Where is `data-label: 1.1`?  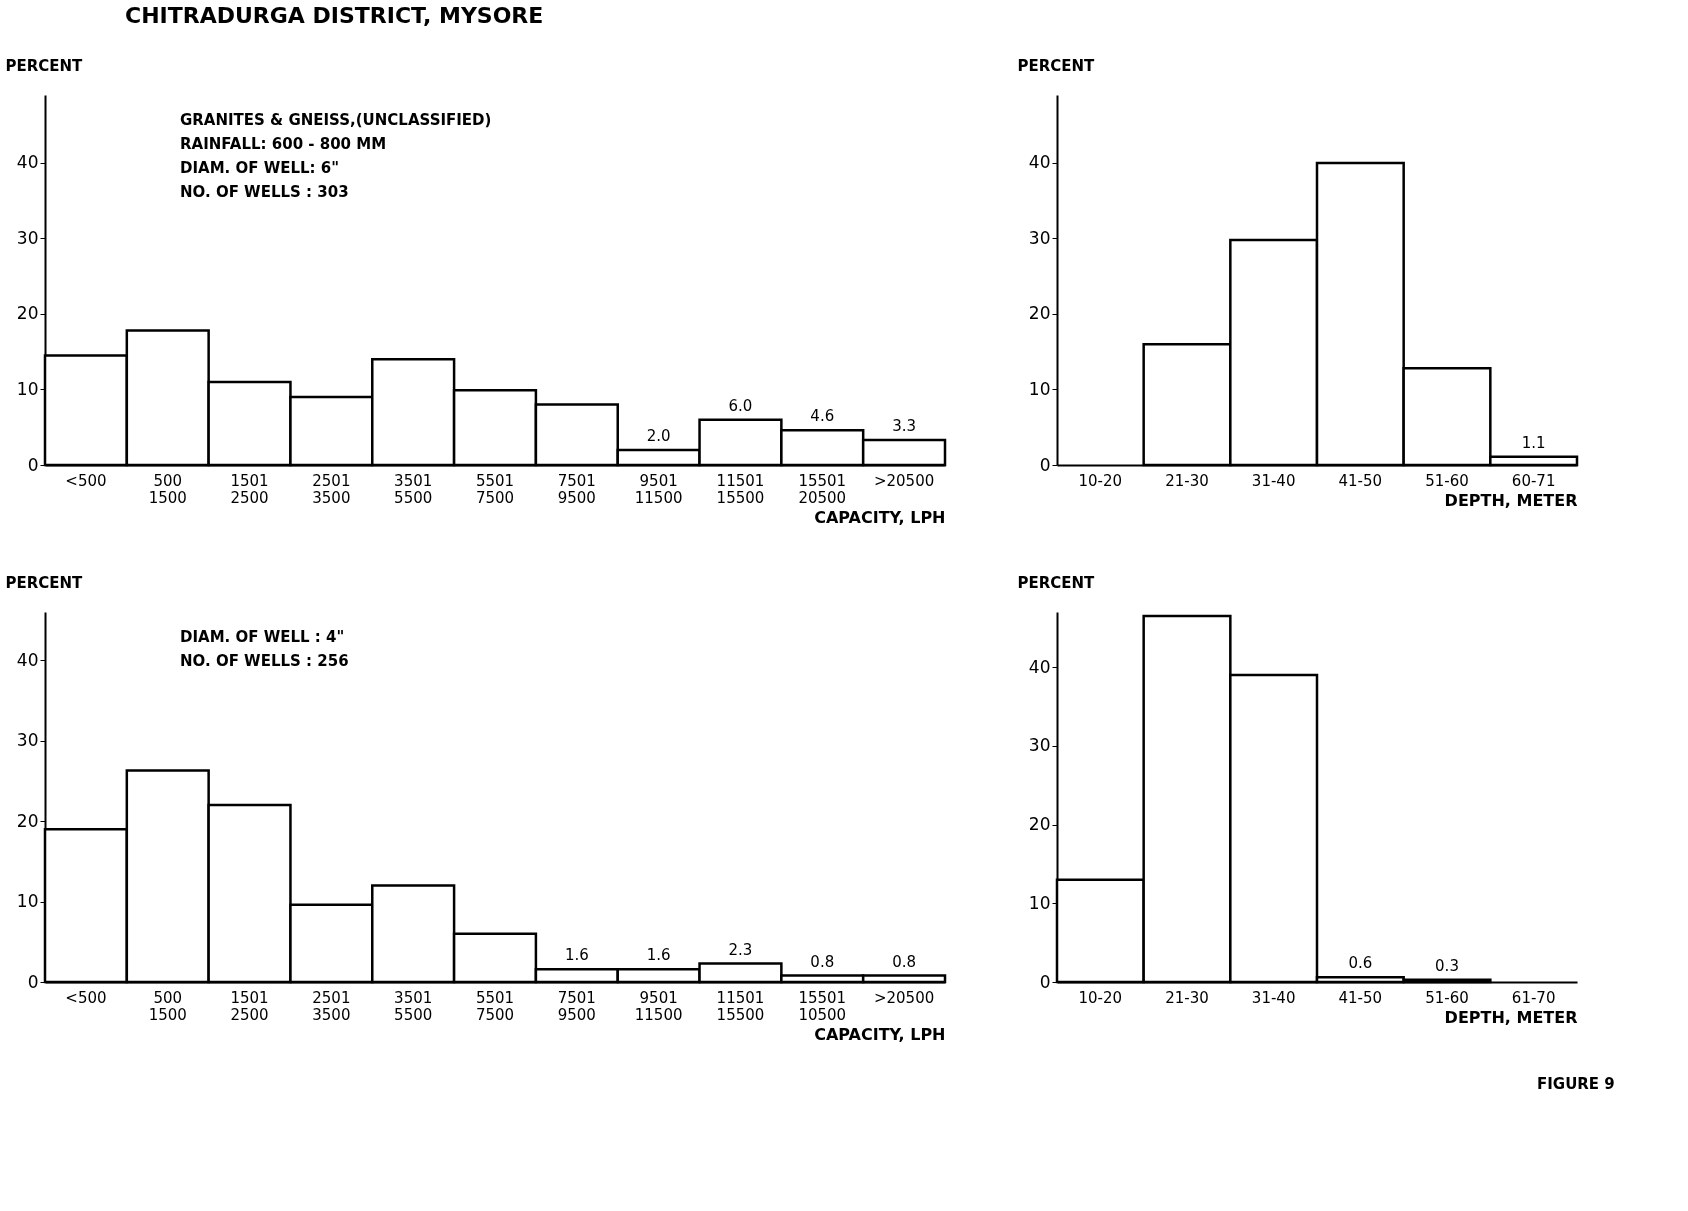 data-label: 1.1 is located at coordinates (1533, 442).